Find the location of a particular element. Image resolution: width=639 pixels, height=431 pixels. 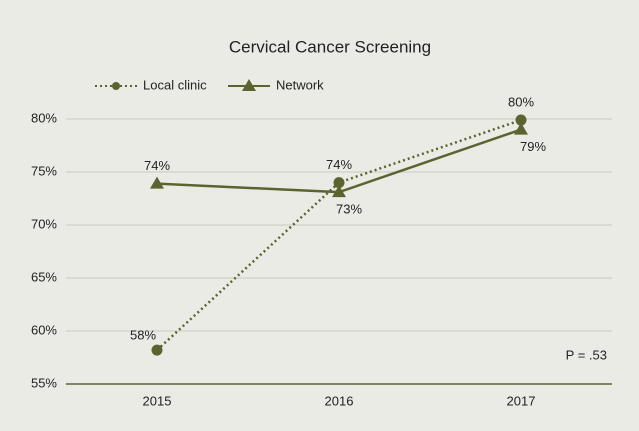

x-tick-label: 2016 is located at coordinates (339, 400).